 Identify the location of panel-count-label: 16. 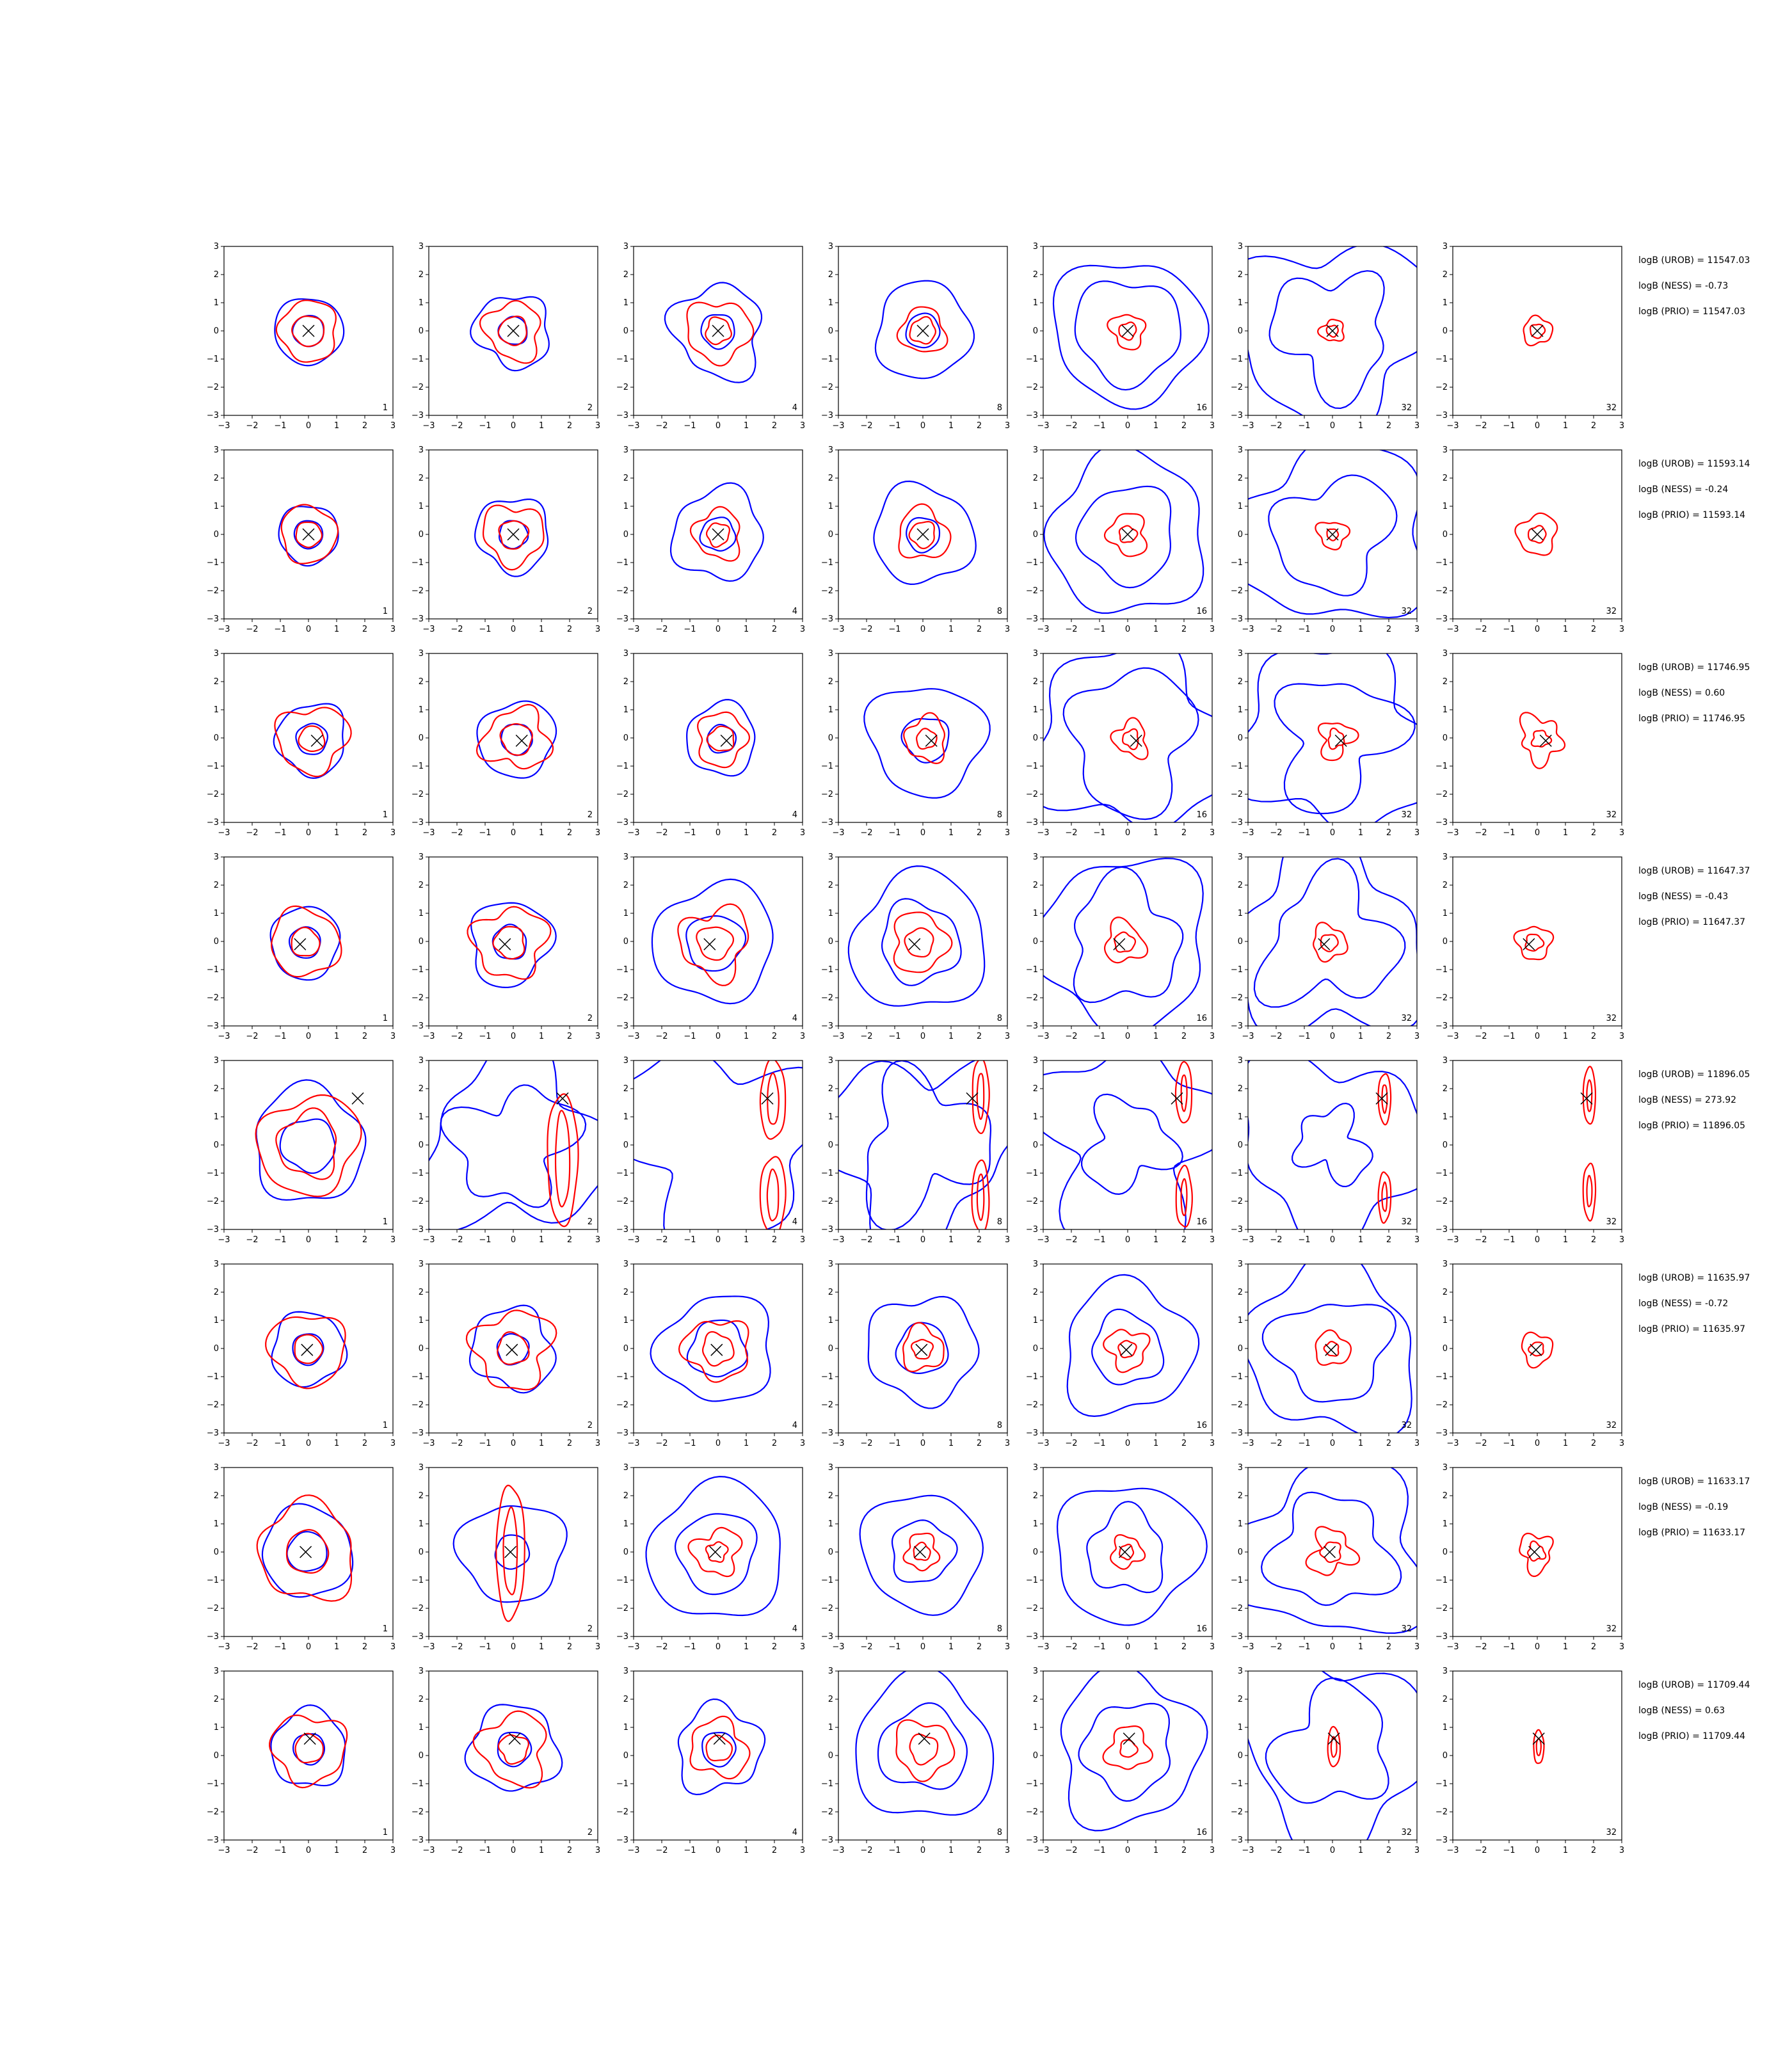
(1201, 1629).